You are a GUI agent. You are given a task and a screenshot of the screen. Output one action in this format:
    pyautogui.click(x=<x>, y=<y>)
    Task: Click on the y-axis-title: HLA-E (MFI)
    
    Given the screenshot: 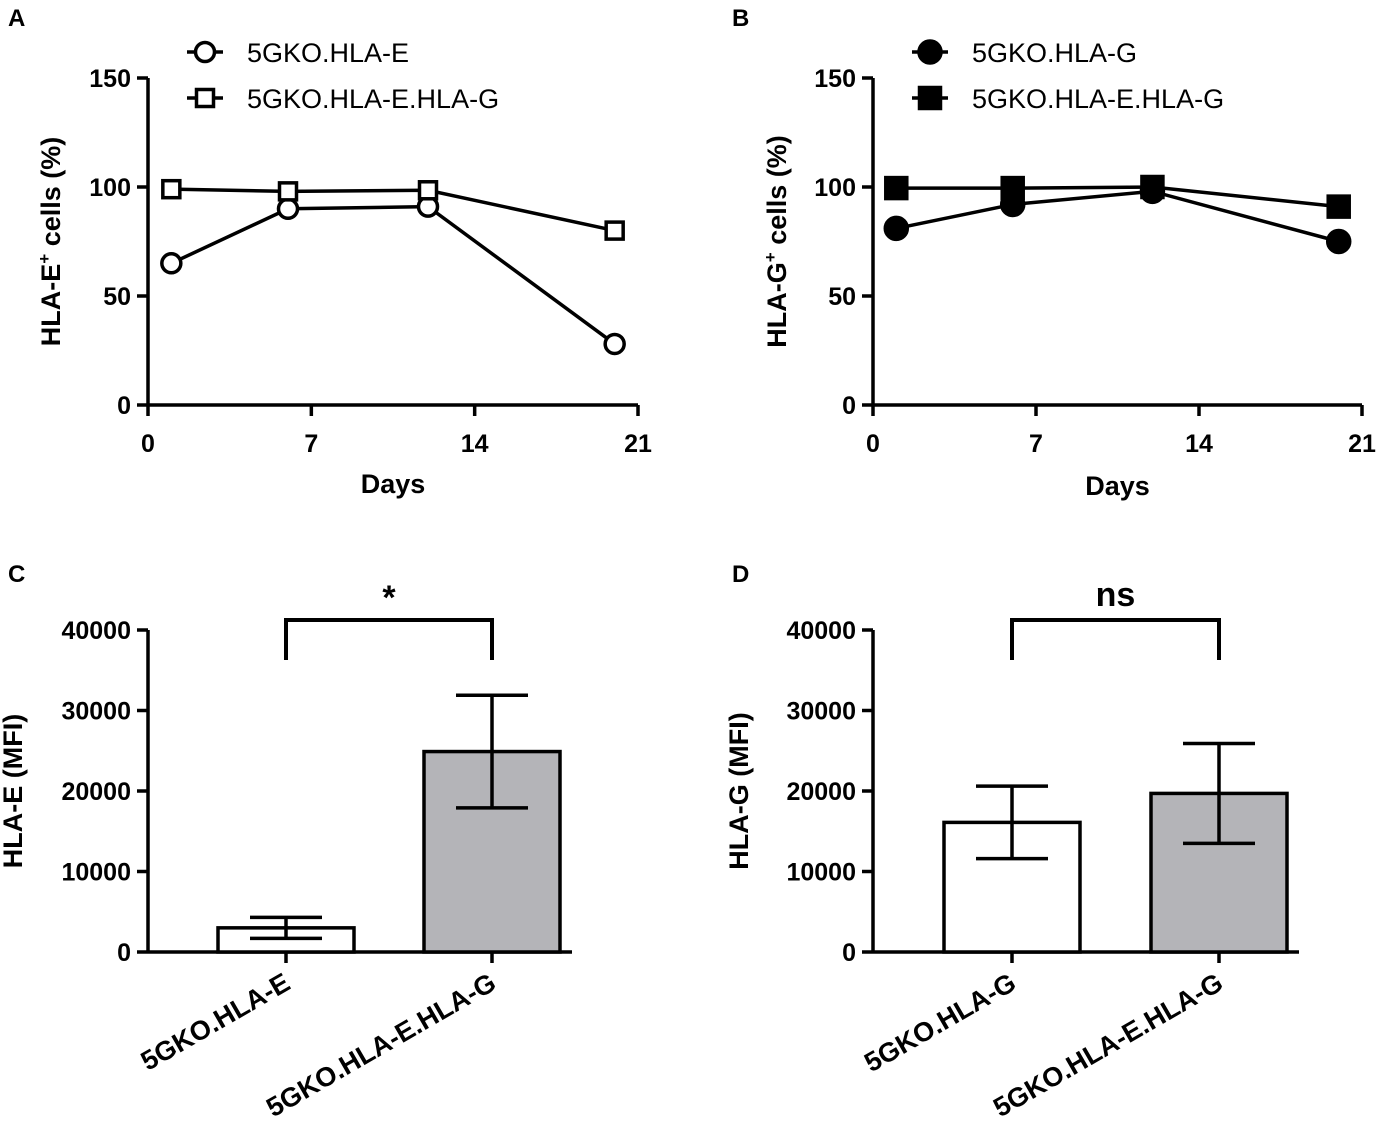 What is the action you would take?
    pyautogui.click(x=14, y=791)
    